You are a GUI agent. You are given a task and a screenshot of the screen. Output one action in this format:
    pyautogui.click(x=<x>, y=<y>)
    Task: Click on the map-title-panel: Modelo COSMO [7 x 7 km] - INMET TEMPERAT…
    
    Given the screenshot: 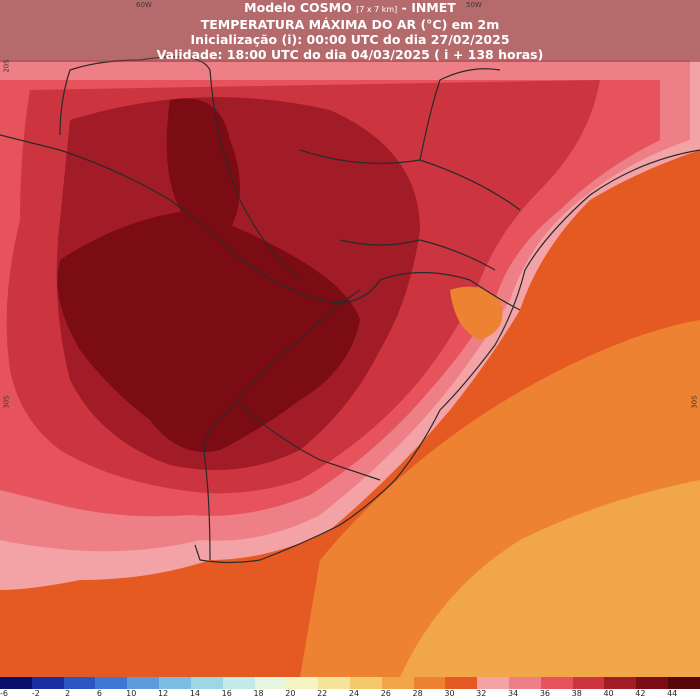 What is the action you would take?
    pyautogui.click(x=350, y=31)
    